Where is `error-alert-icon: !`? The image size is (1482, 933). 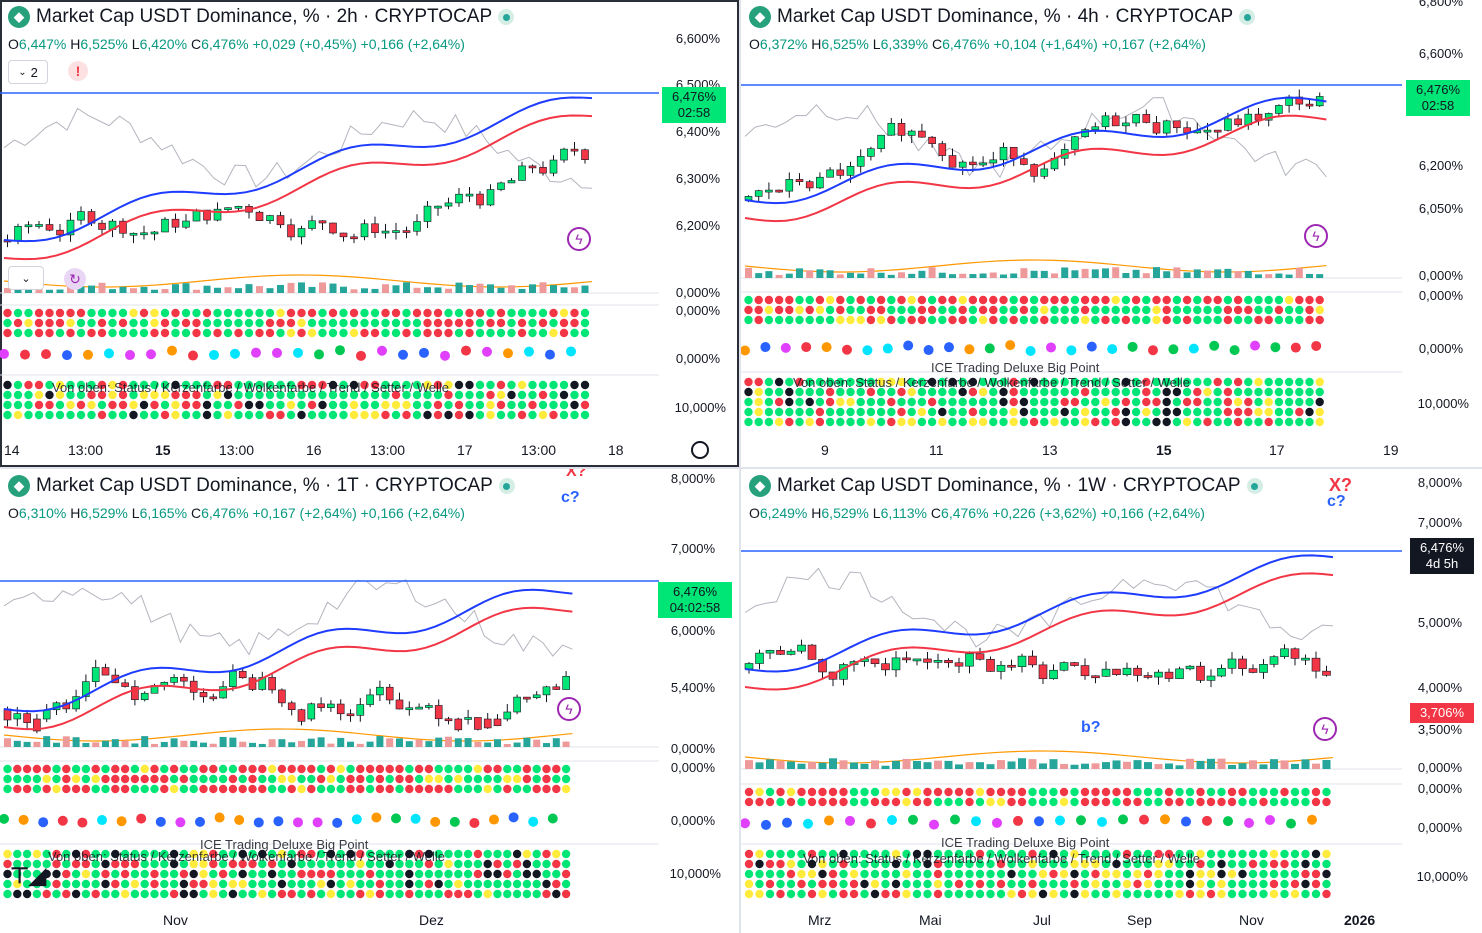 error-alert-icon: ! is located at coordinates (78, 71).